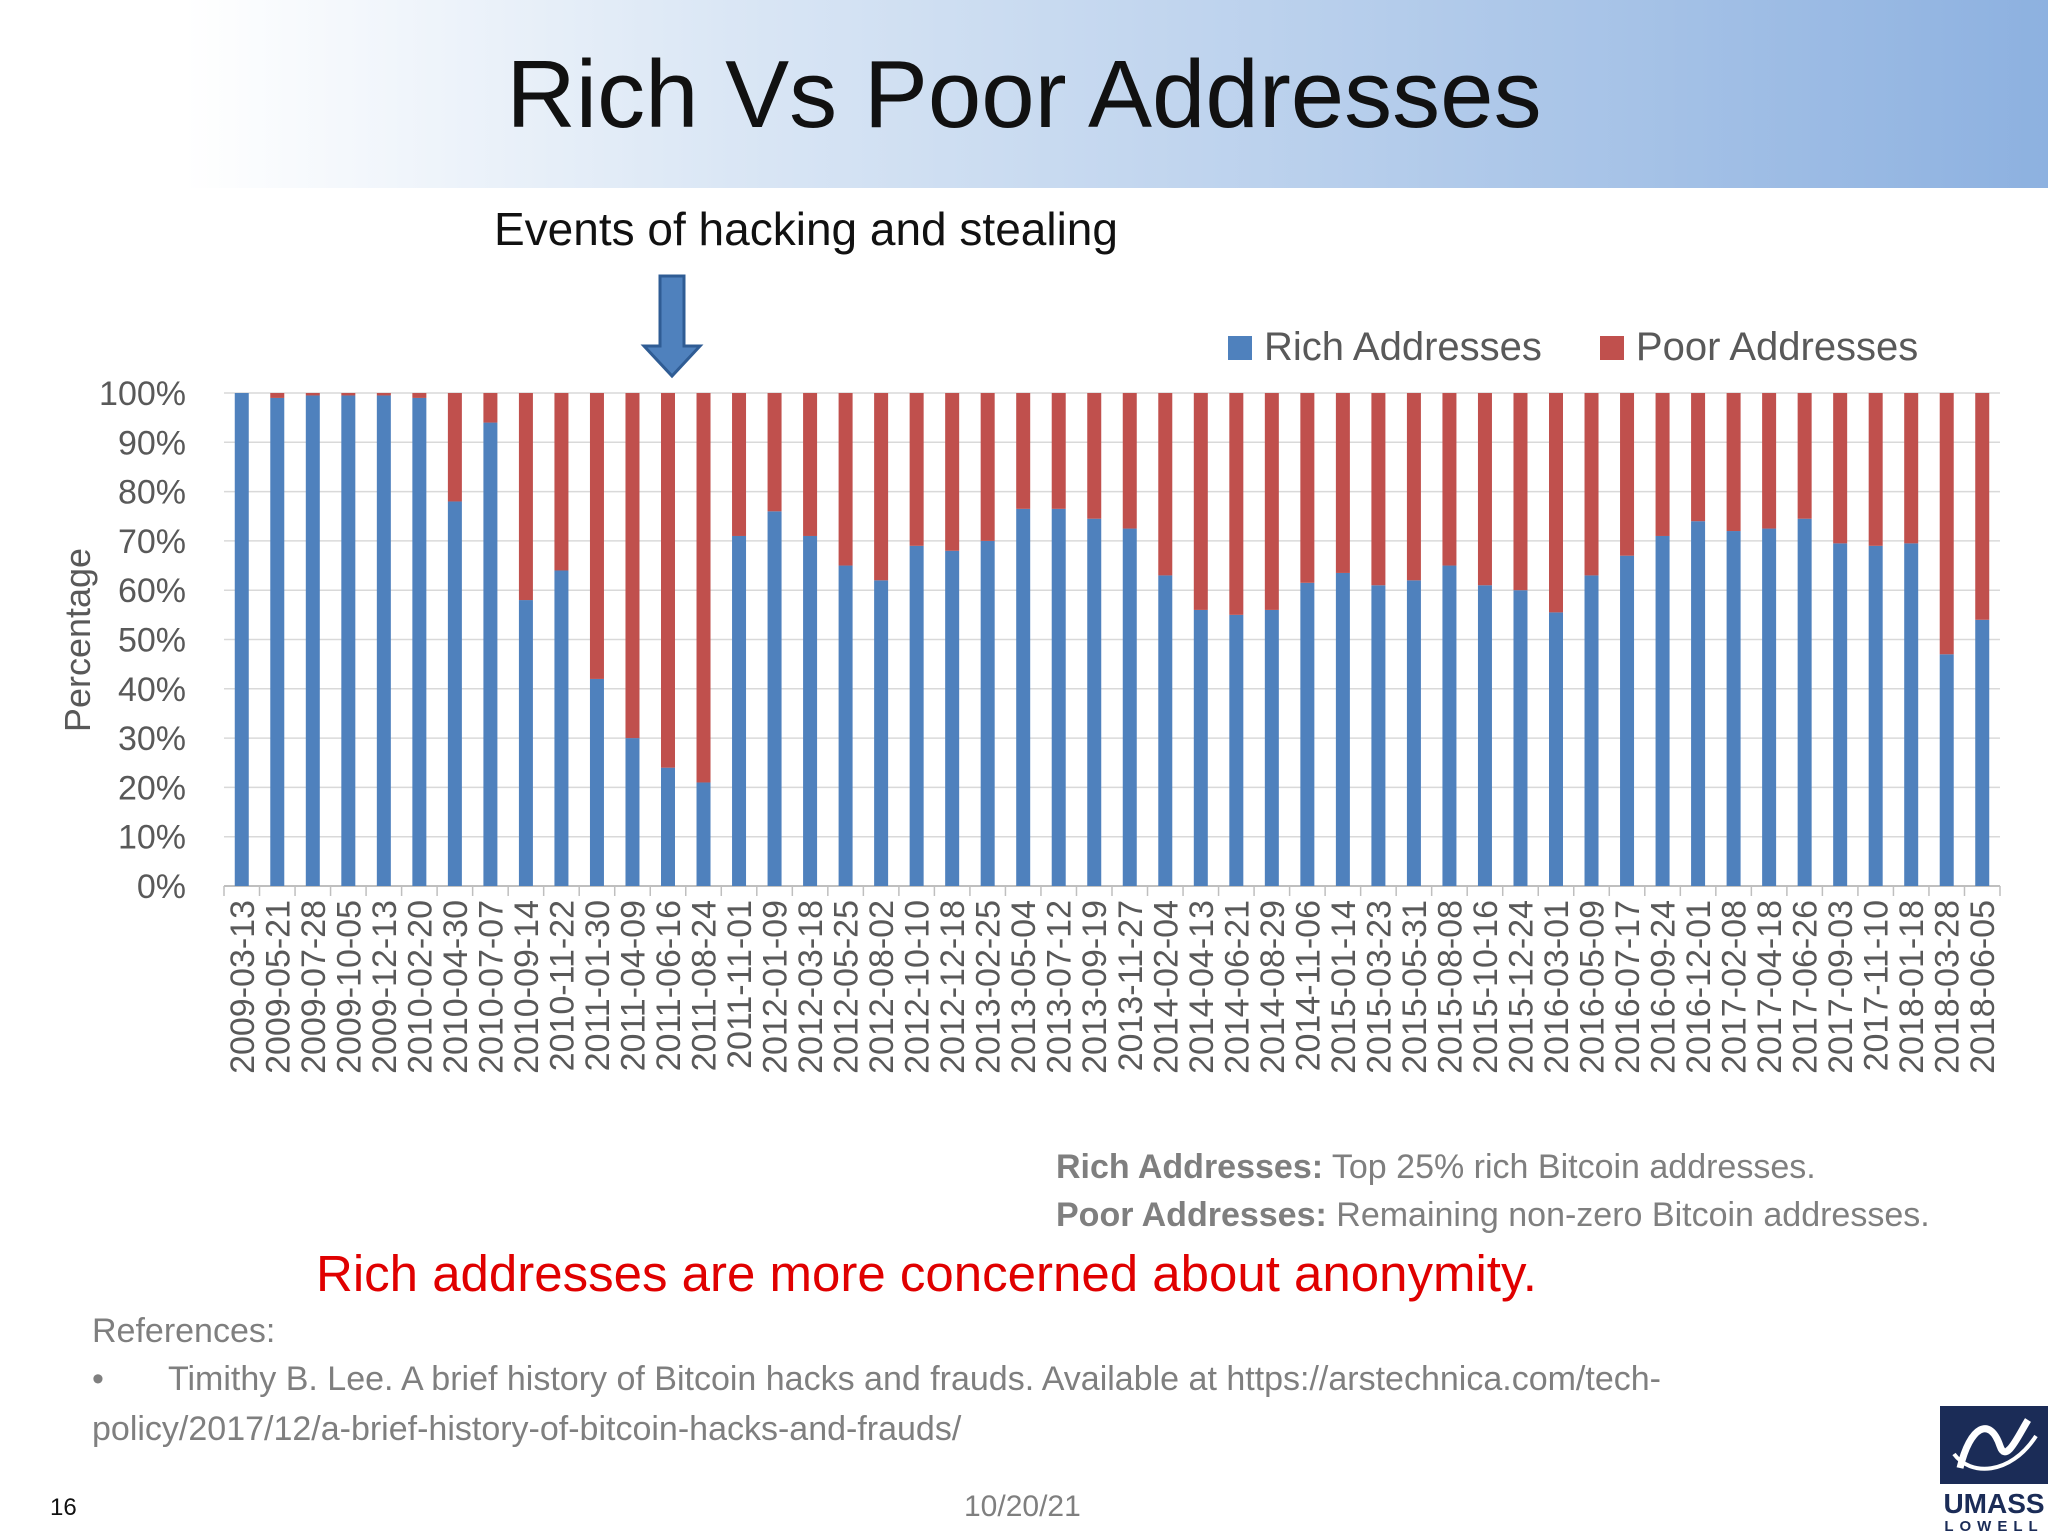 This screenshot has width=2048, height=1536. What do you see at coordinates (152, 739) in the screenshot?
I see `y-tick-label: 30%` at bounding box center [152, 739].